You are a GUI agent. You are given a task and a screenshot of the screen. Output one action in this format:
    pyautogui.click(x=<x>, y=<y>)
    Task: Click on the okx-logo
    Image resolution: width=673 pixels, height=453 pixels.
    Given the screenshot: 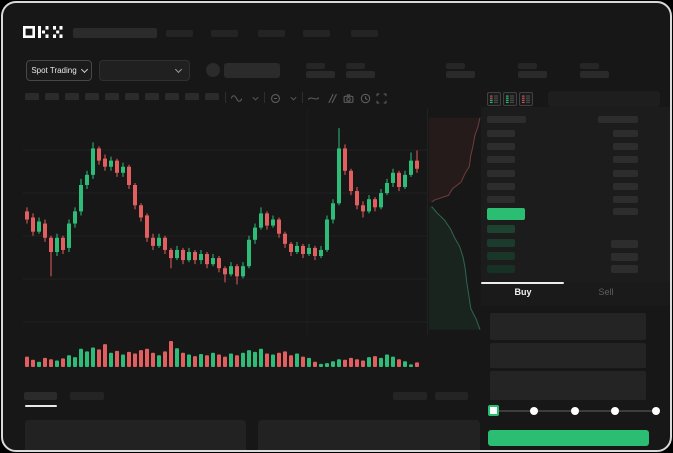 What is the action you would take?
    pyautogui.click(x=45, y=32)
    